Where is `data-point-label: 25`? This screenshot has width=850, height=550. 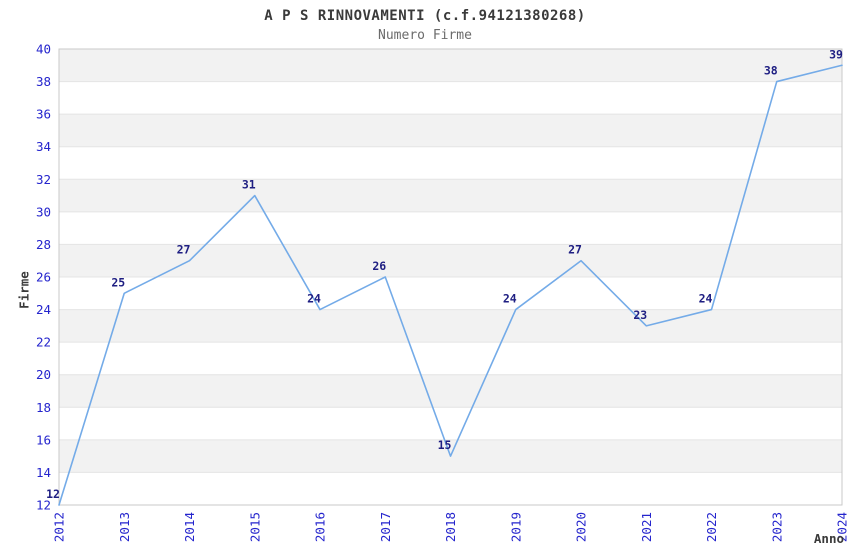 data-point-label: 25 is located at coordinates (118, 282).